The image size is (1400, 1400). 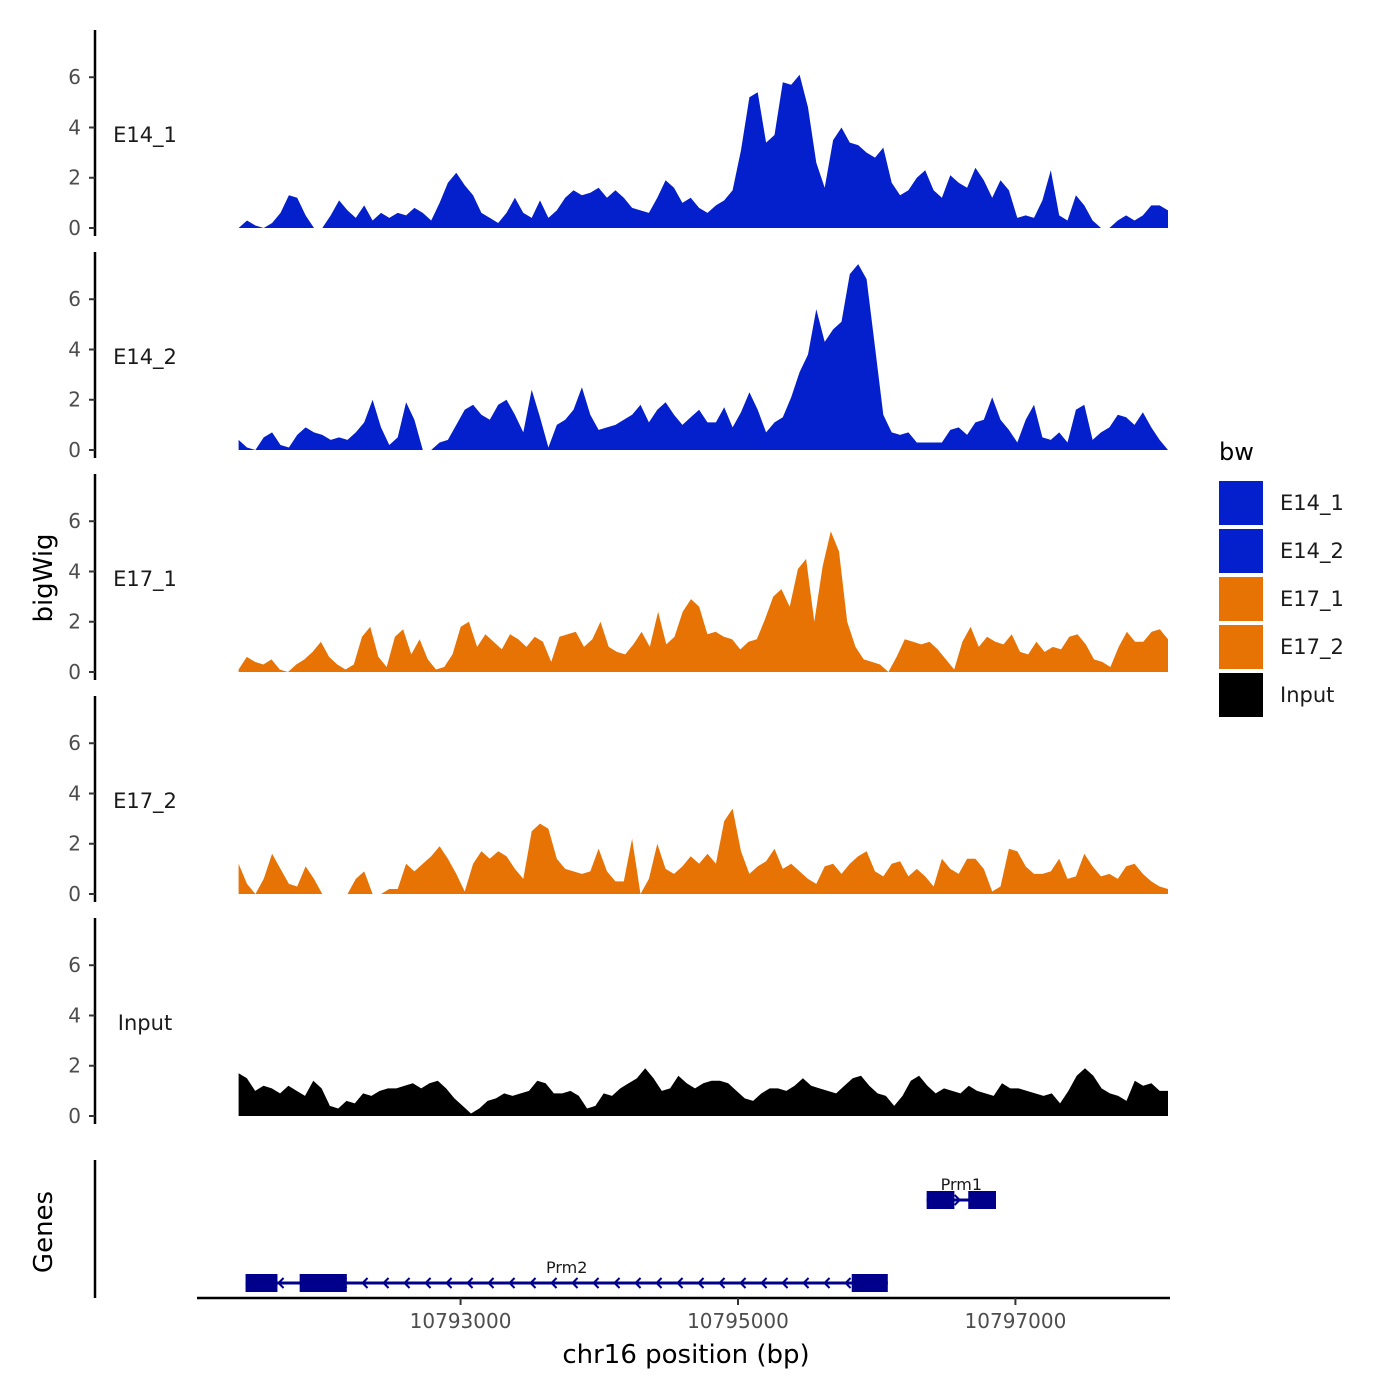 What do you see at coordinates (618, 1023) in the screenshot?
I see `track-Input: 0 2 4 6 Input` at bounding box center [618, 1023].